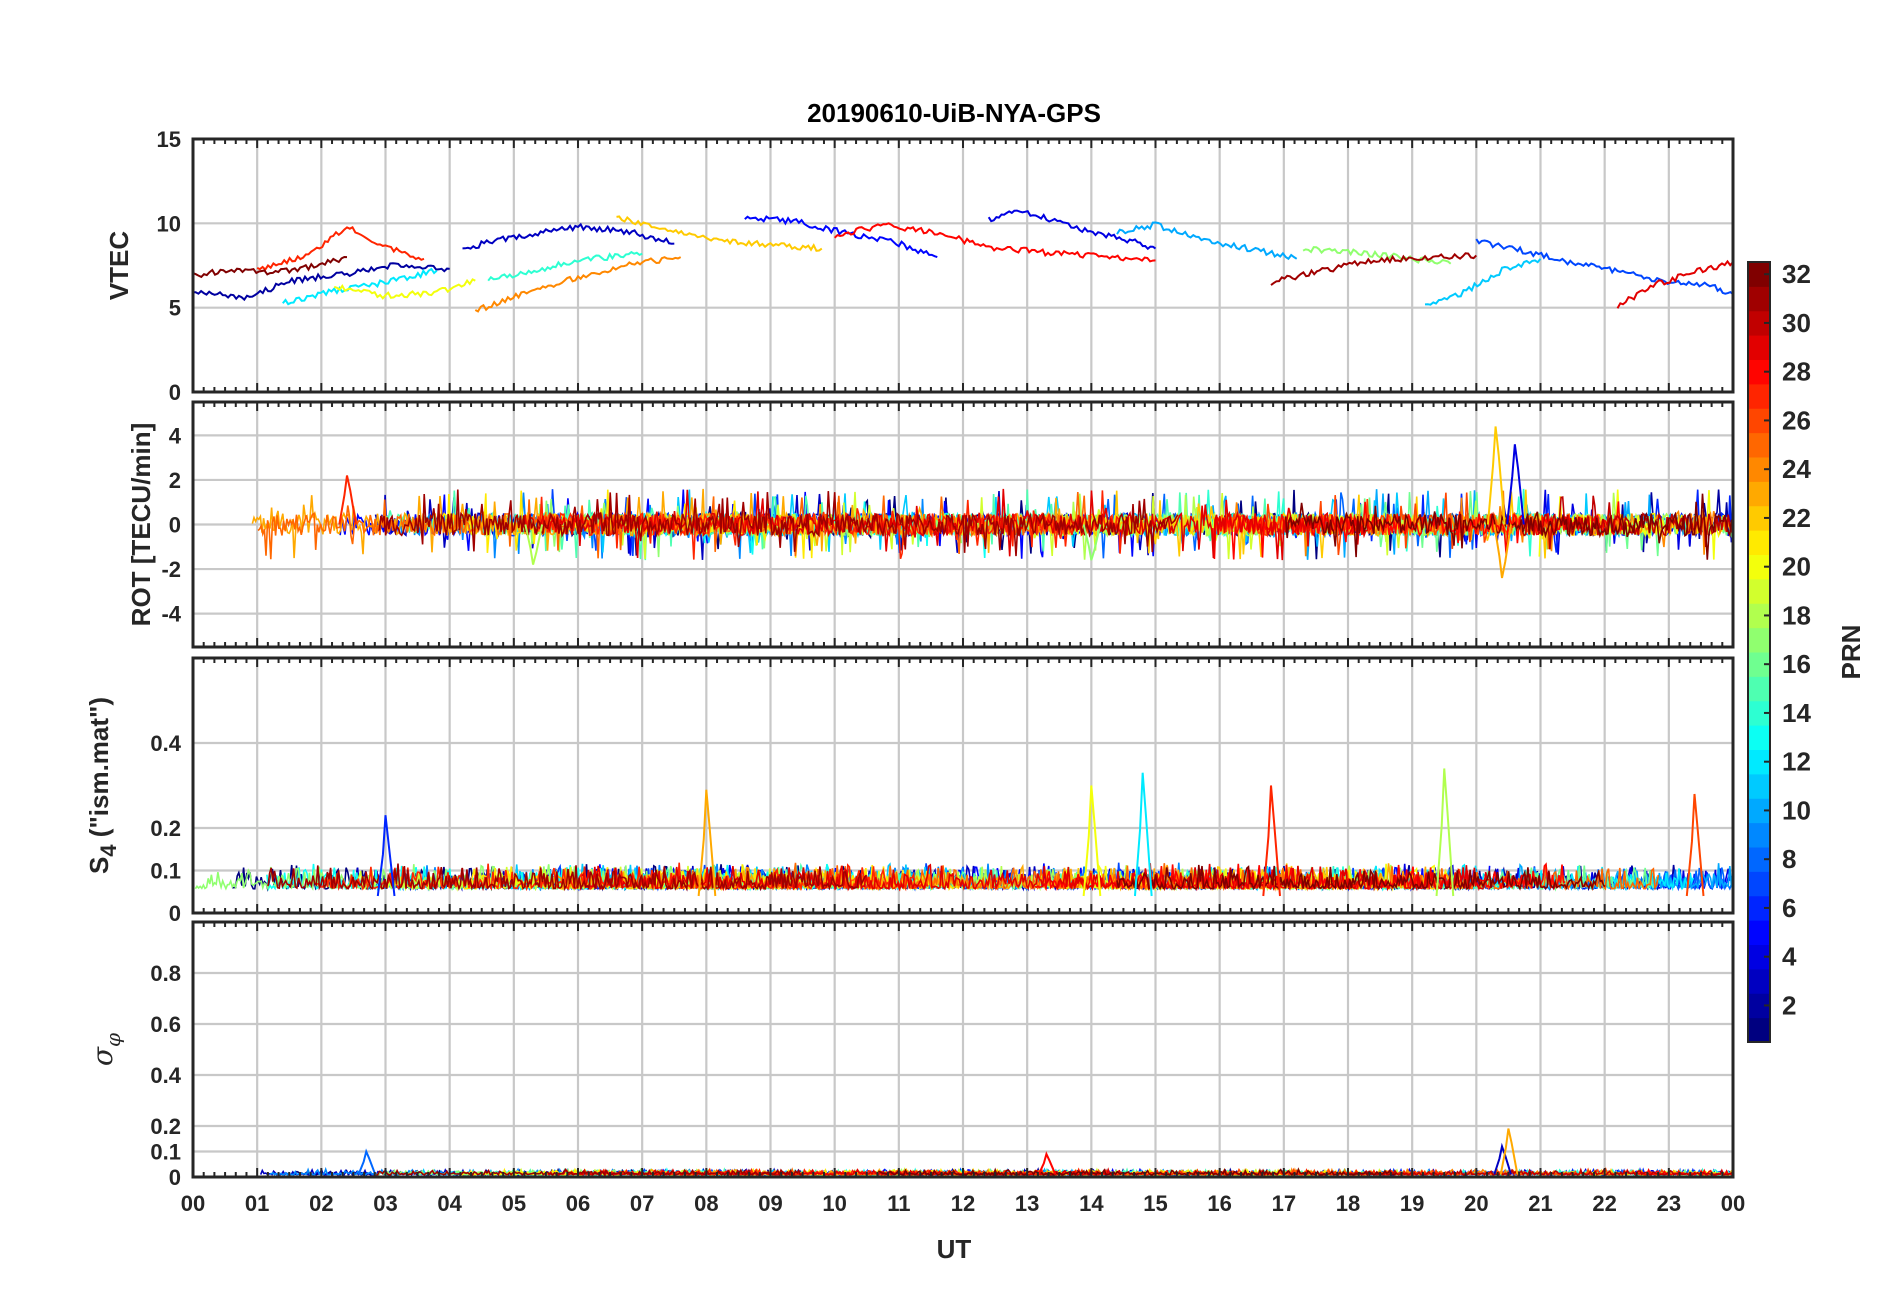 The width and height of the screenshot is (1902, 1292). Describe the element at coordinates (1796, 323) in the screenshot. I see `colorbar-tick-label: 30` at that location.